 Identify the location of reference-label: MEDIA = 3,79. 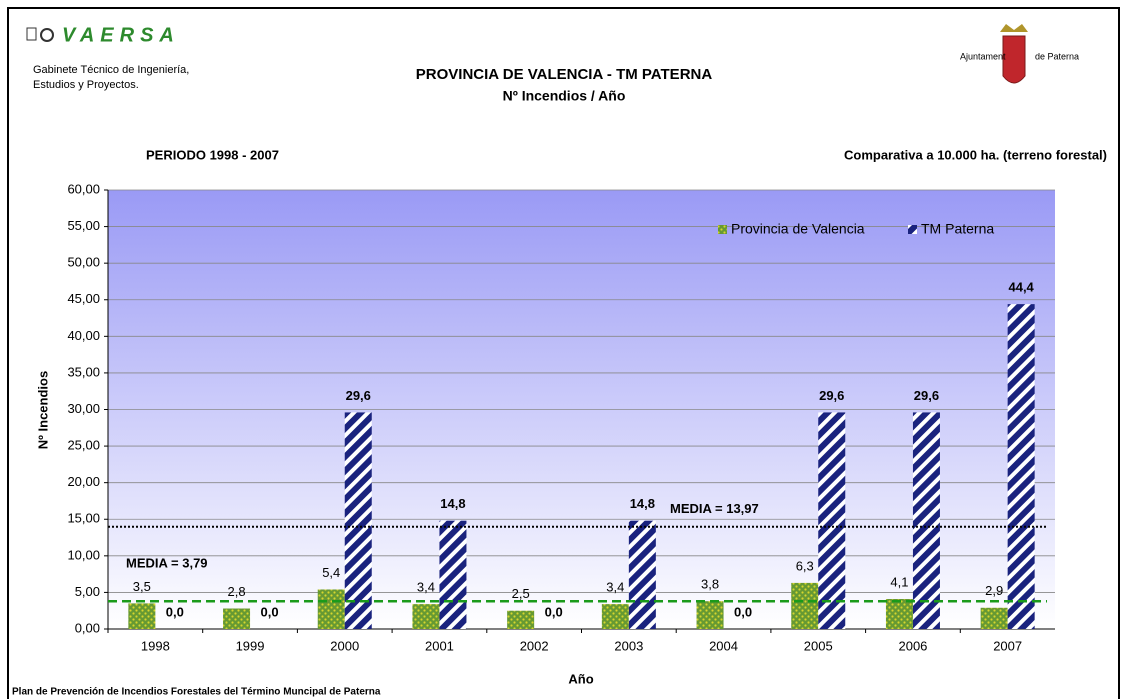
(167, 563).